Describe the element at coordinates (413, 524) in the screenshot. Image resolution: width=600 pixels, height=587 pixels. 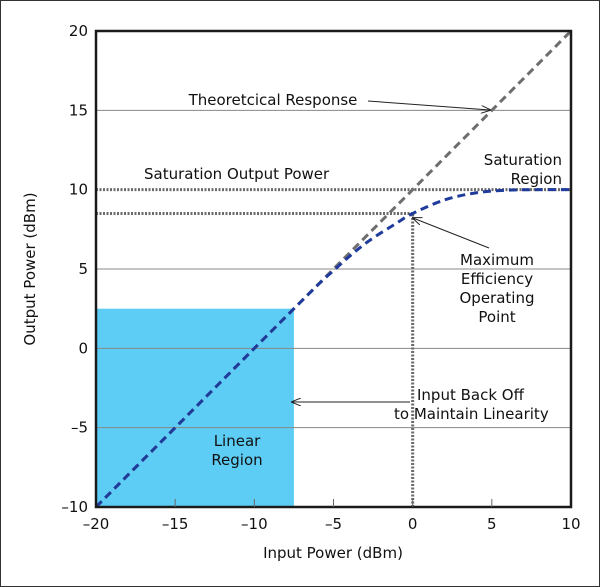
I see `x-tick-label: 0` at that location.